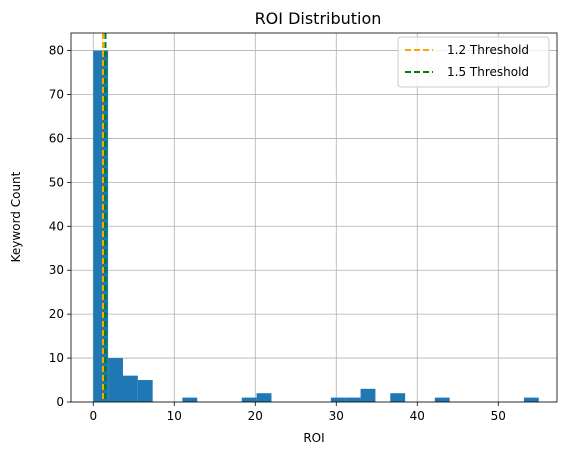 Image resolution: width=562 pixels, height=455 pixels. Describe the element at coordinates (417, 416) in the screenshot. I see `x-tick-label: 40` at that location.